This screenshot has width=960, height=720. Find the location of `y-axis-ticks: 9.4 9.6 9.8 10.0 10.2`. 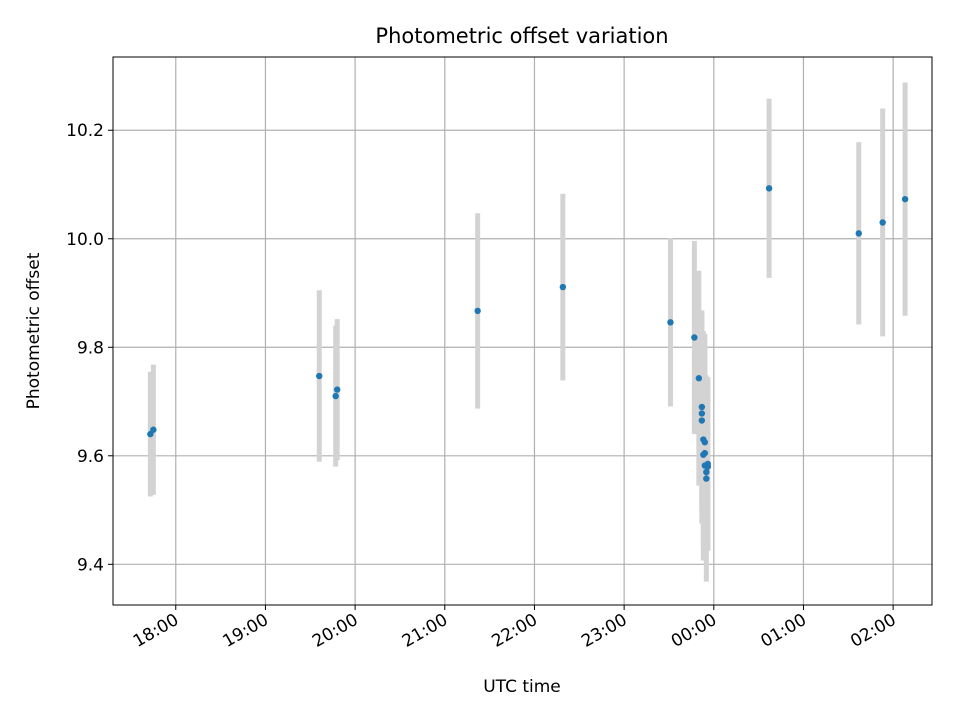

y-axis-ticks: 9.4 9.6 9.8 10.0 10.2 is located at coordinates (89, 348).